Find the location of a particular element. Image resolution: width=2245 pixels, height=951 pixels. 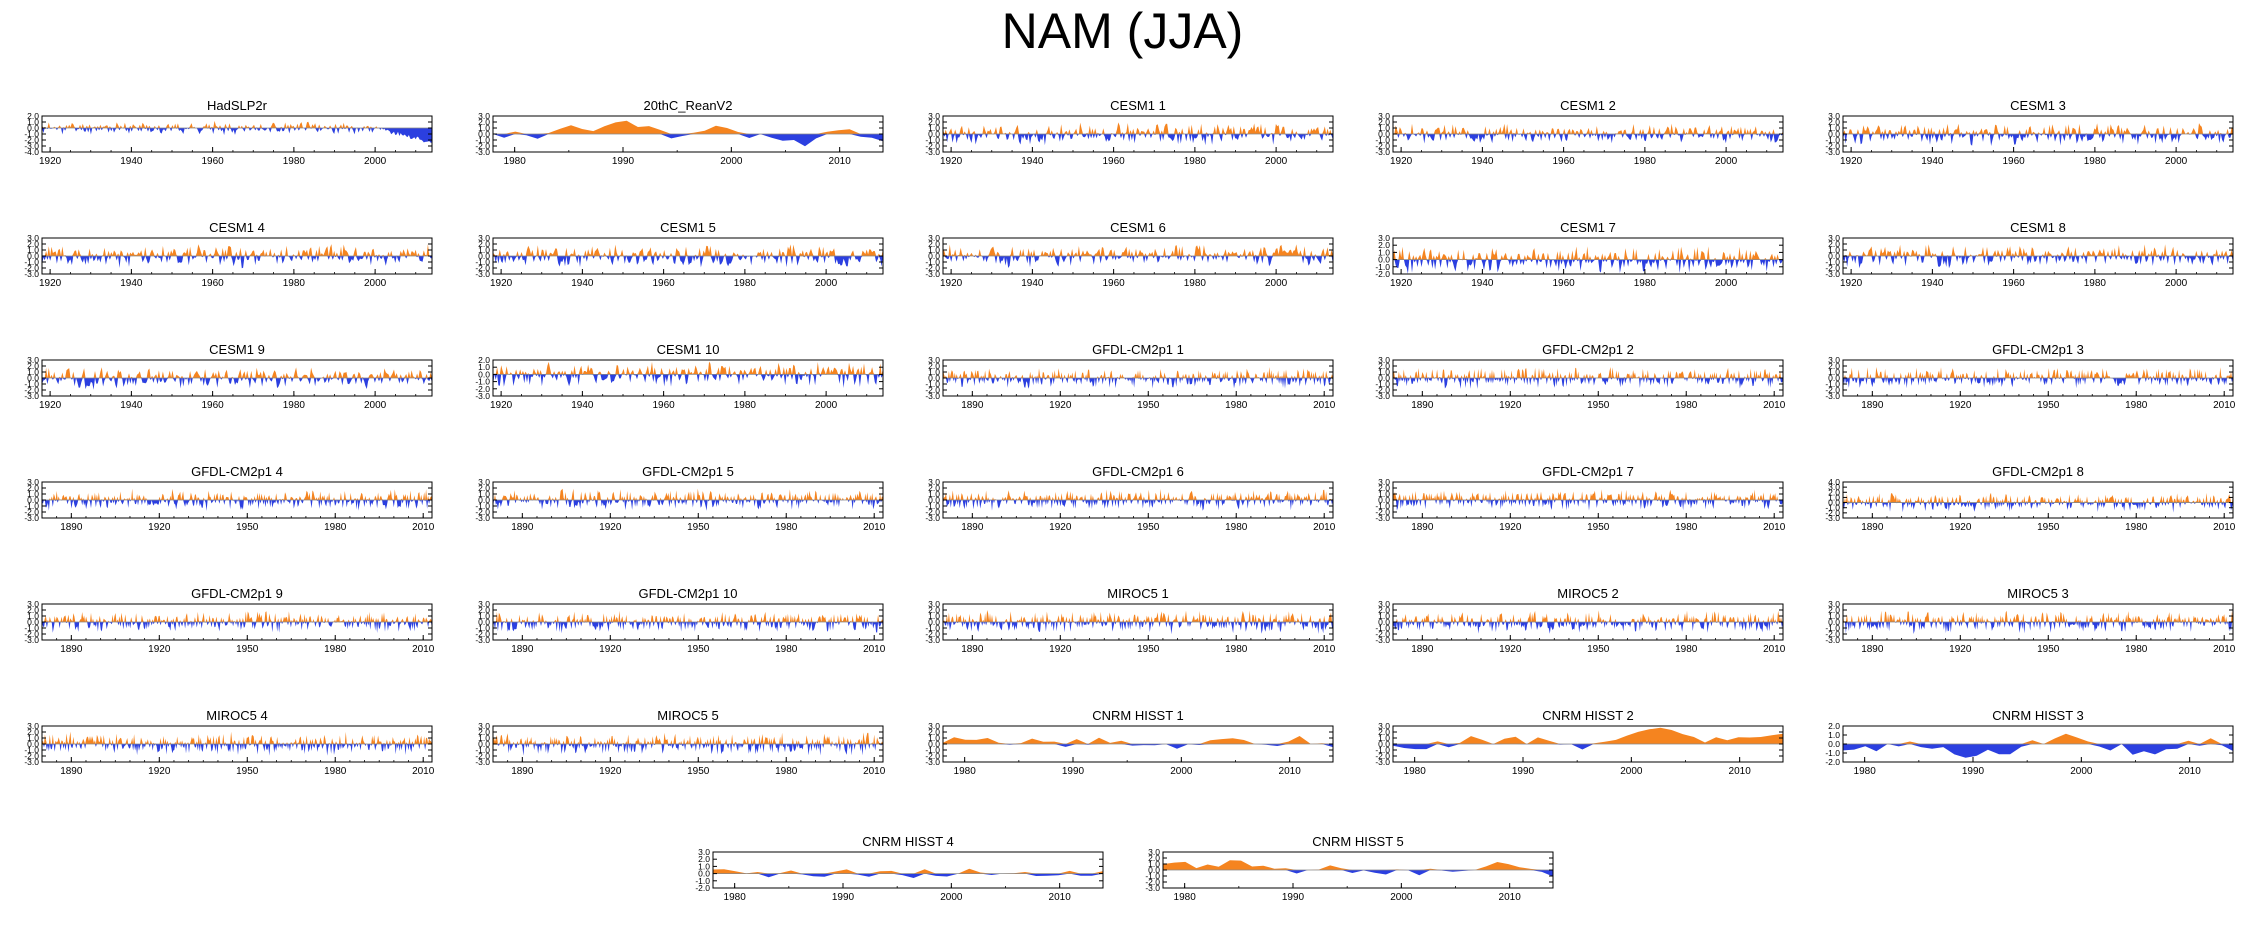

panel-title: GFDL-CM2p1 10 is located at coordinates (688, 593).